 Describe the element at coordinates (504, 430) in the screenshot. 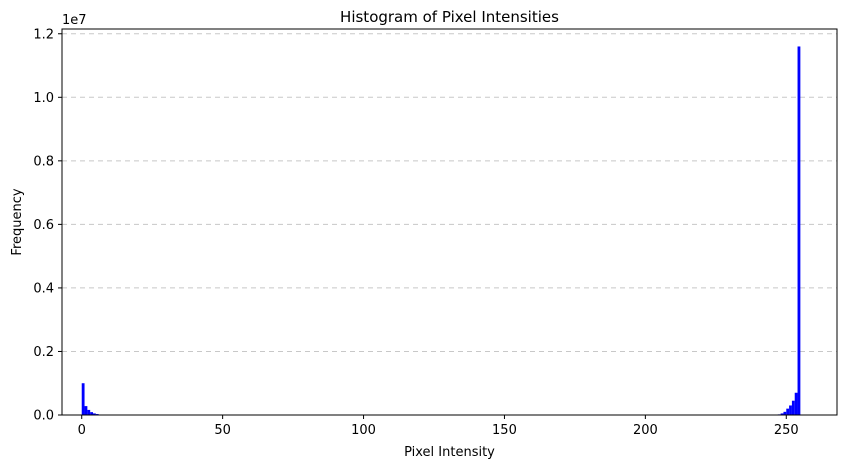

I see `x-tick-label: 150` at that location.